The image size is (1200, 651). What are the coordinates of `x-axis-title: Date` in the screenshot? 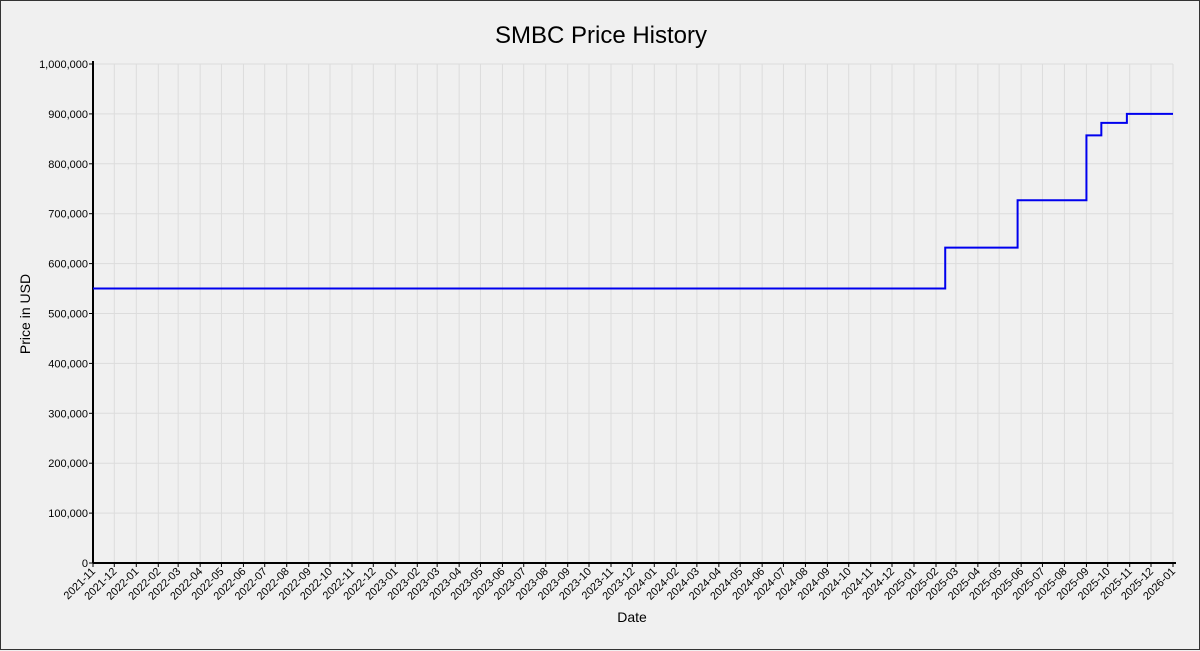 It's located at (632, 617).